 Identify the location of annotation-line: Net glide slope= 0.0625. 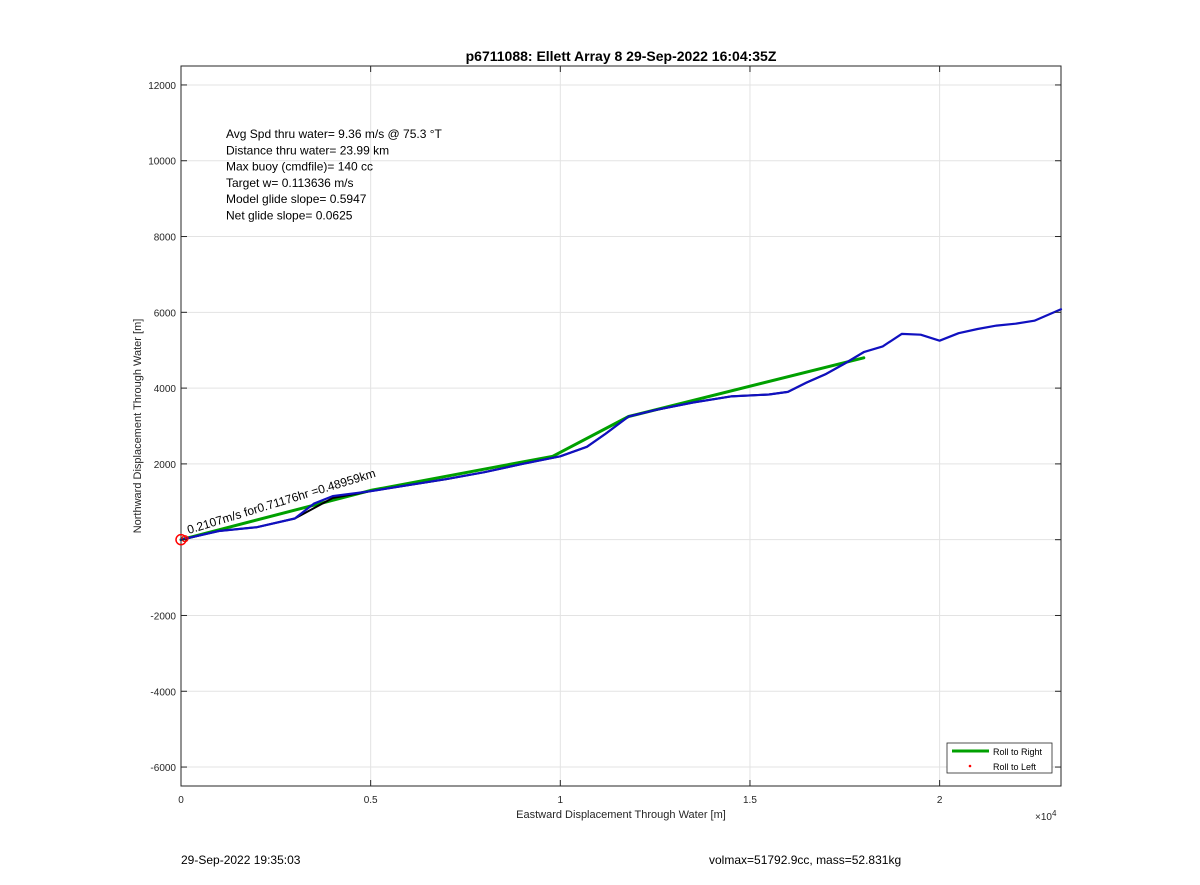
(289, 216).